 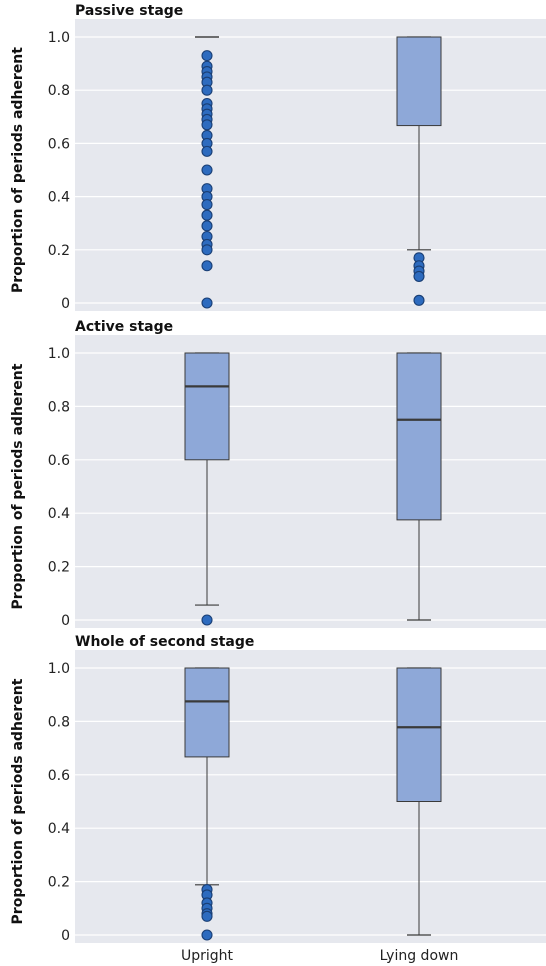 I want to click on x-category-label: Lying down, so click(x=419, y=956).